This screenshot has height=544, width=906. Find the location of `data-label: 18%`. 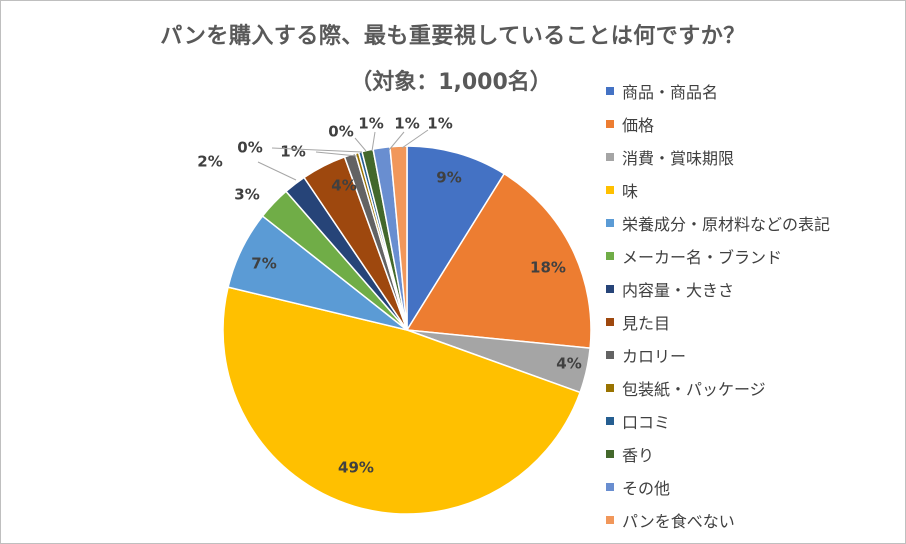

data-label: 18% is located at coordinates (548, 268).